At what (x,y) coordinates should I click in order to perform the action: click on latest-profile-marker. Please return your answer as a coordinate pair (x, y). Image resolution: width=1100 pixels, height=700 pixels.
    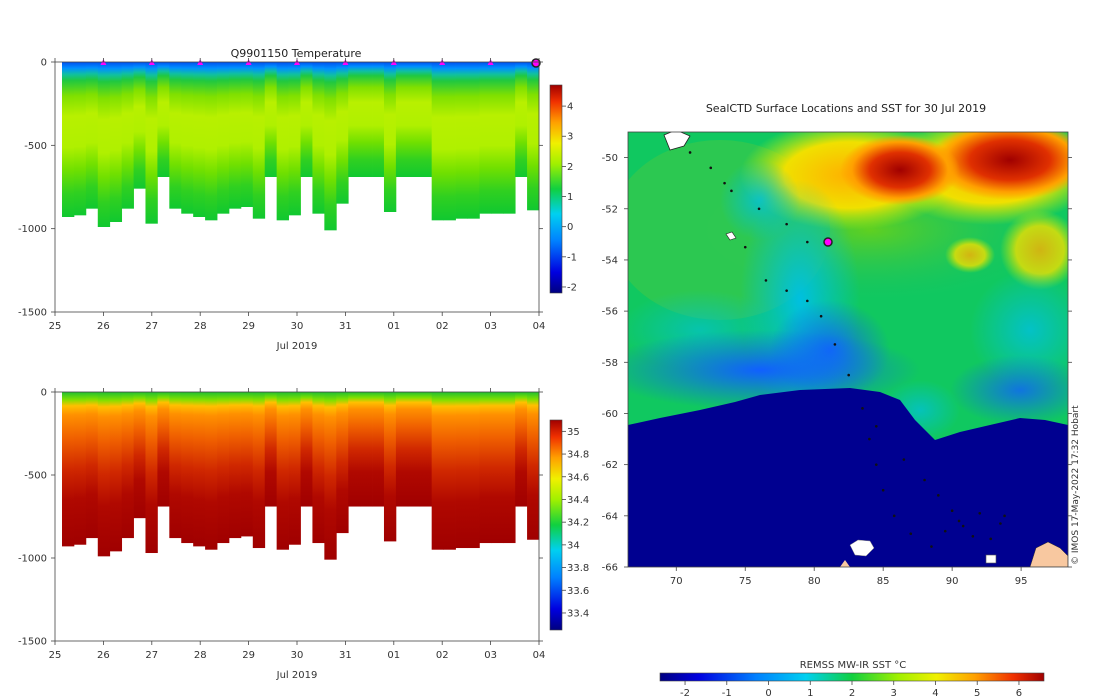
    Looking at the image, I should click on (536, 63).